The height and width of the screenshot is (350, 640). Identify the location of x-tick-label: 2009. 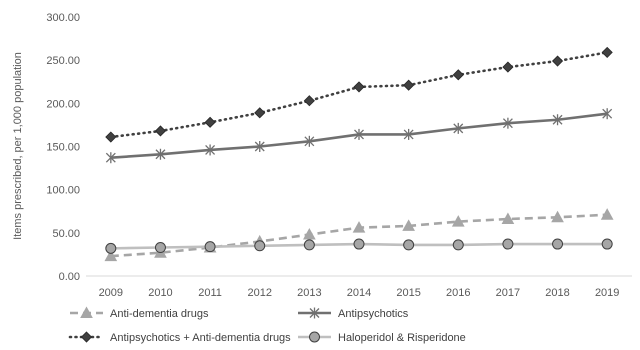
(111, 293).